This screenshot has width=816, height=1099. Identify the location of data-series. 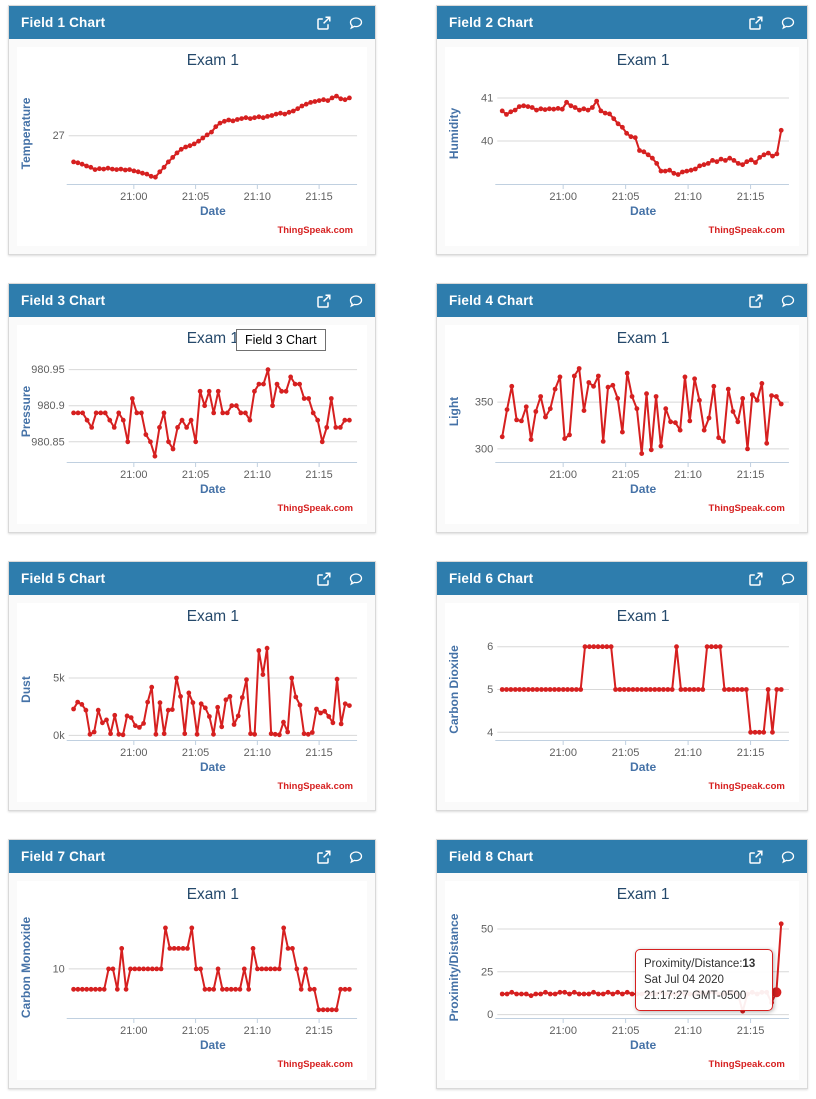
(211, 969).